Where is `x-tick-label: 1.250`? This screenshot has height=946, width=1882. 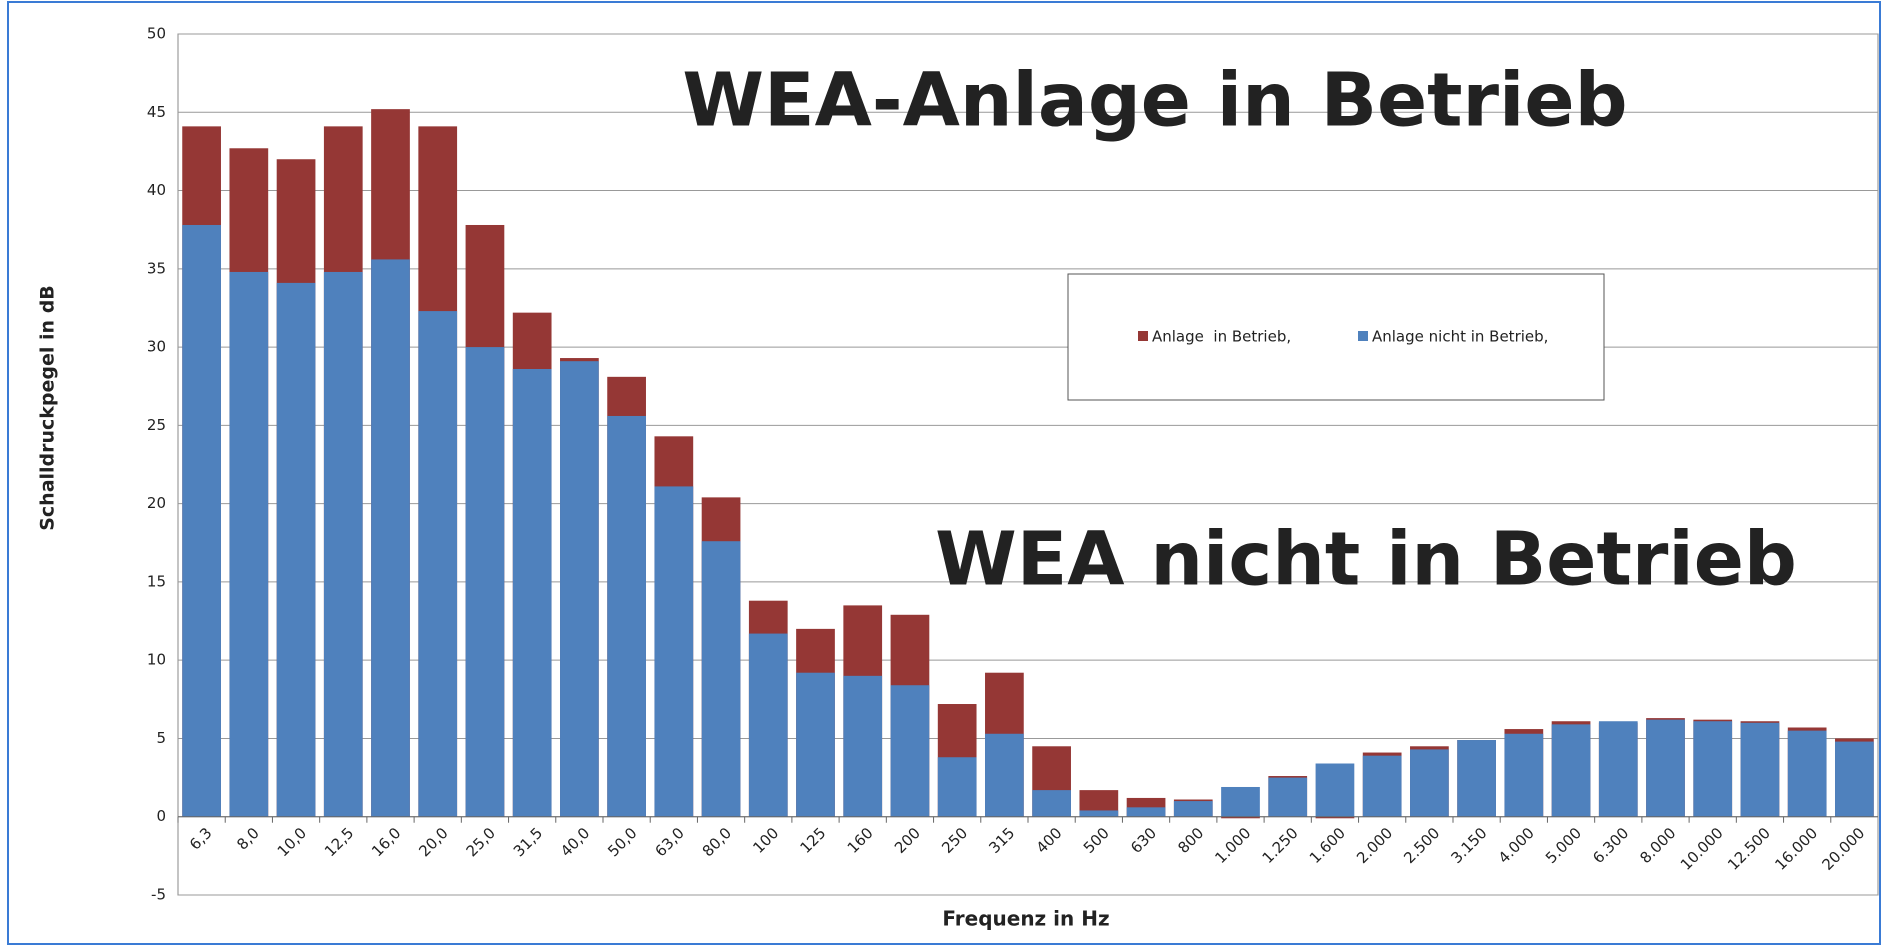 x-tick-label: 1.250 is located at coordinates (1280, 845).